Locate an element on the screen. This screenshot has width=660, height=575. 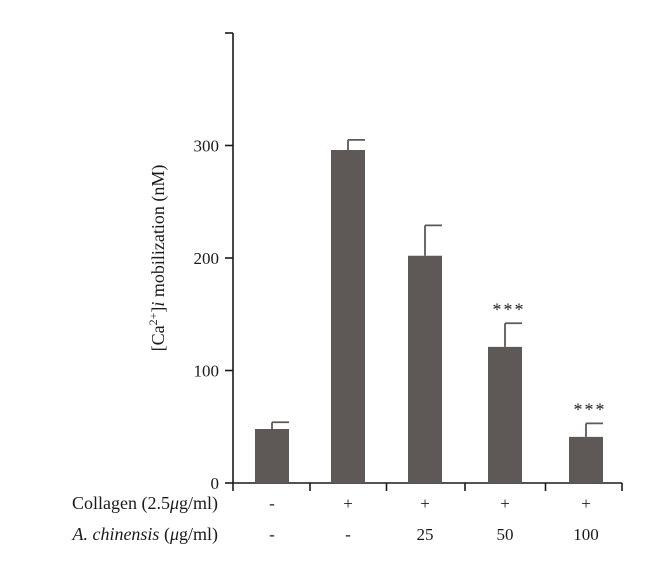
condition-value: 50 is located at coordinates (505, 534).